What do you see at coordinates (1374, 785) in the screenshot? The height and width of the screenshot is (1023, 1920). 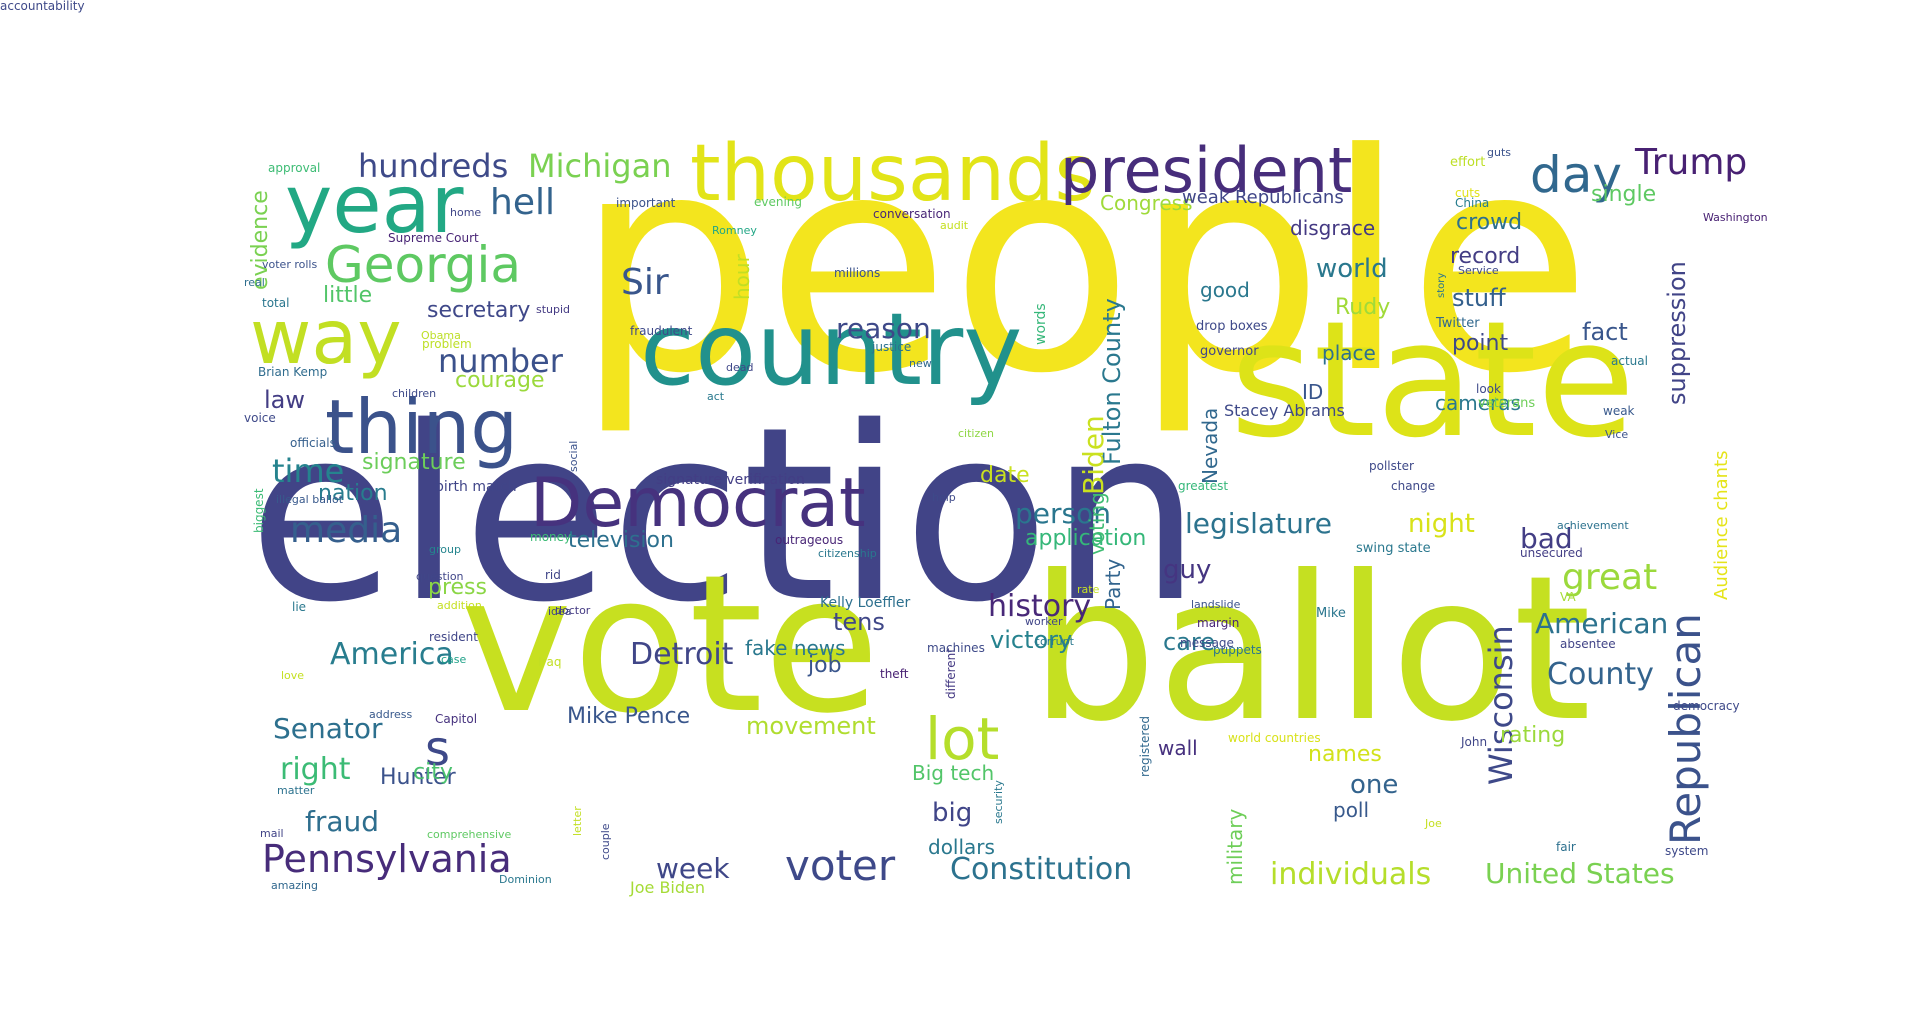 I see `word: one` at bounding box center [1374, 785].